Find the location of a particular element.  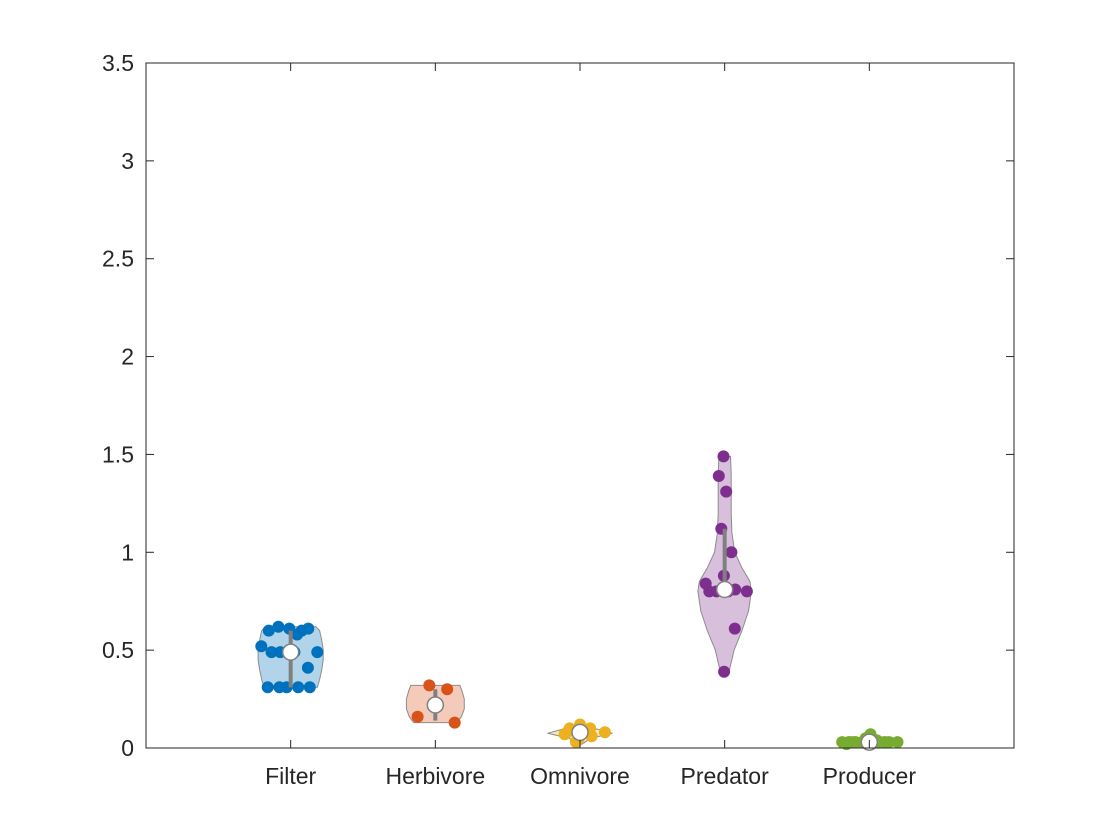

y-tick-label: 0 is located at coordinates (127, 748).